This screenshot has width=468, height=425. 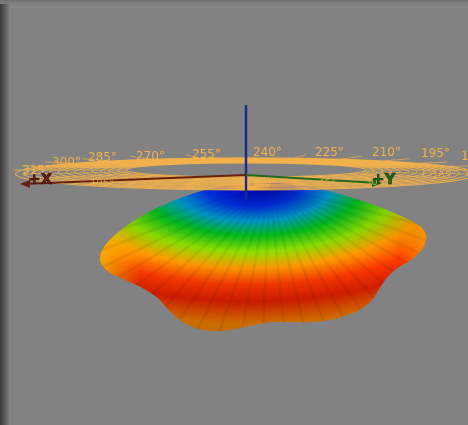 I want to click on azimuth-label: 1, so click(x=464, y=156).